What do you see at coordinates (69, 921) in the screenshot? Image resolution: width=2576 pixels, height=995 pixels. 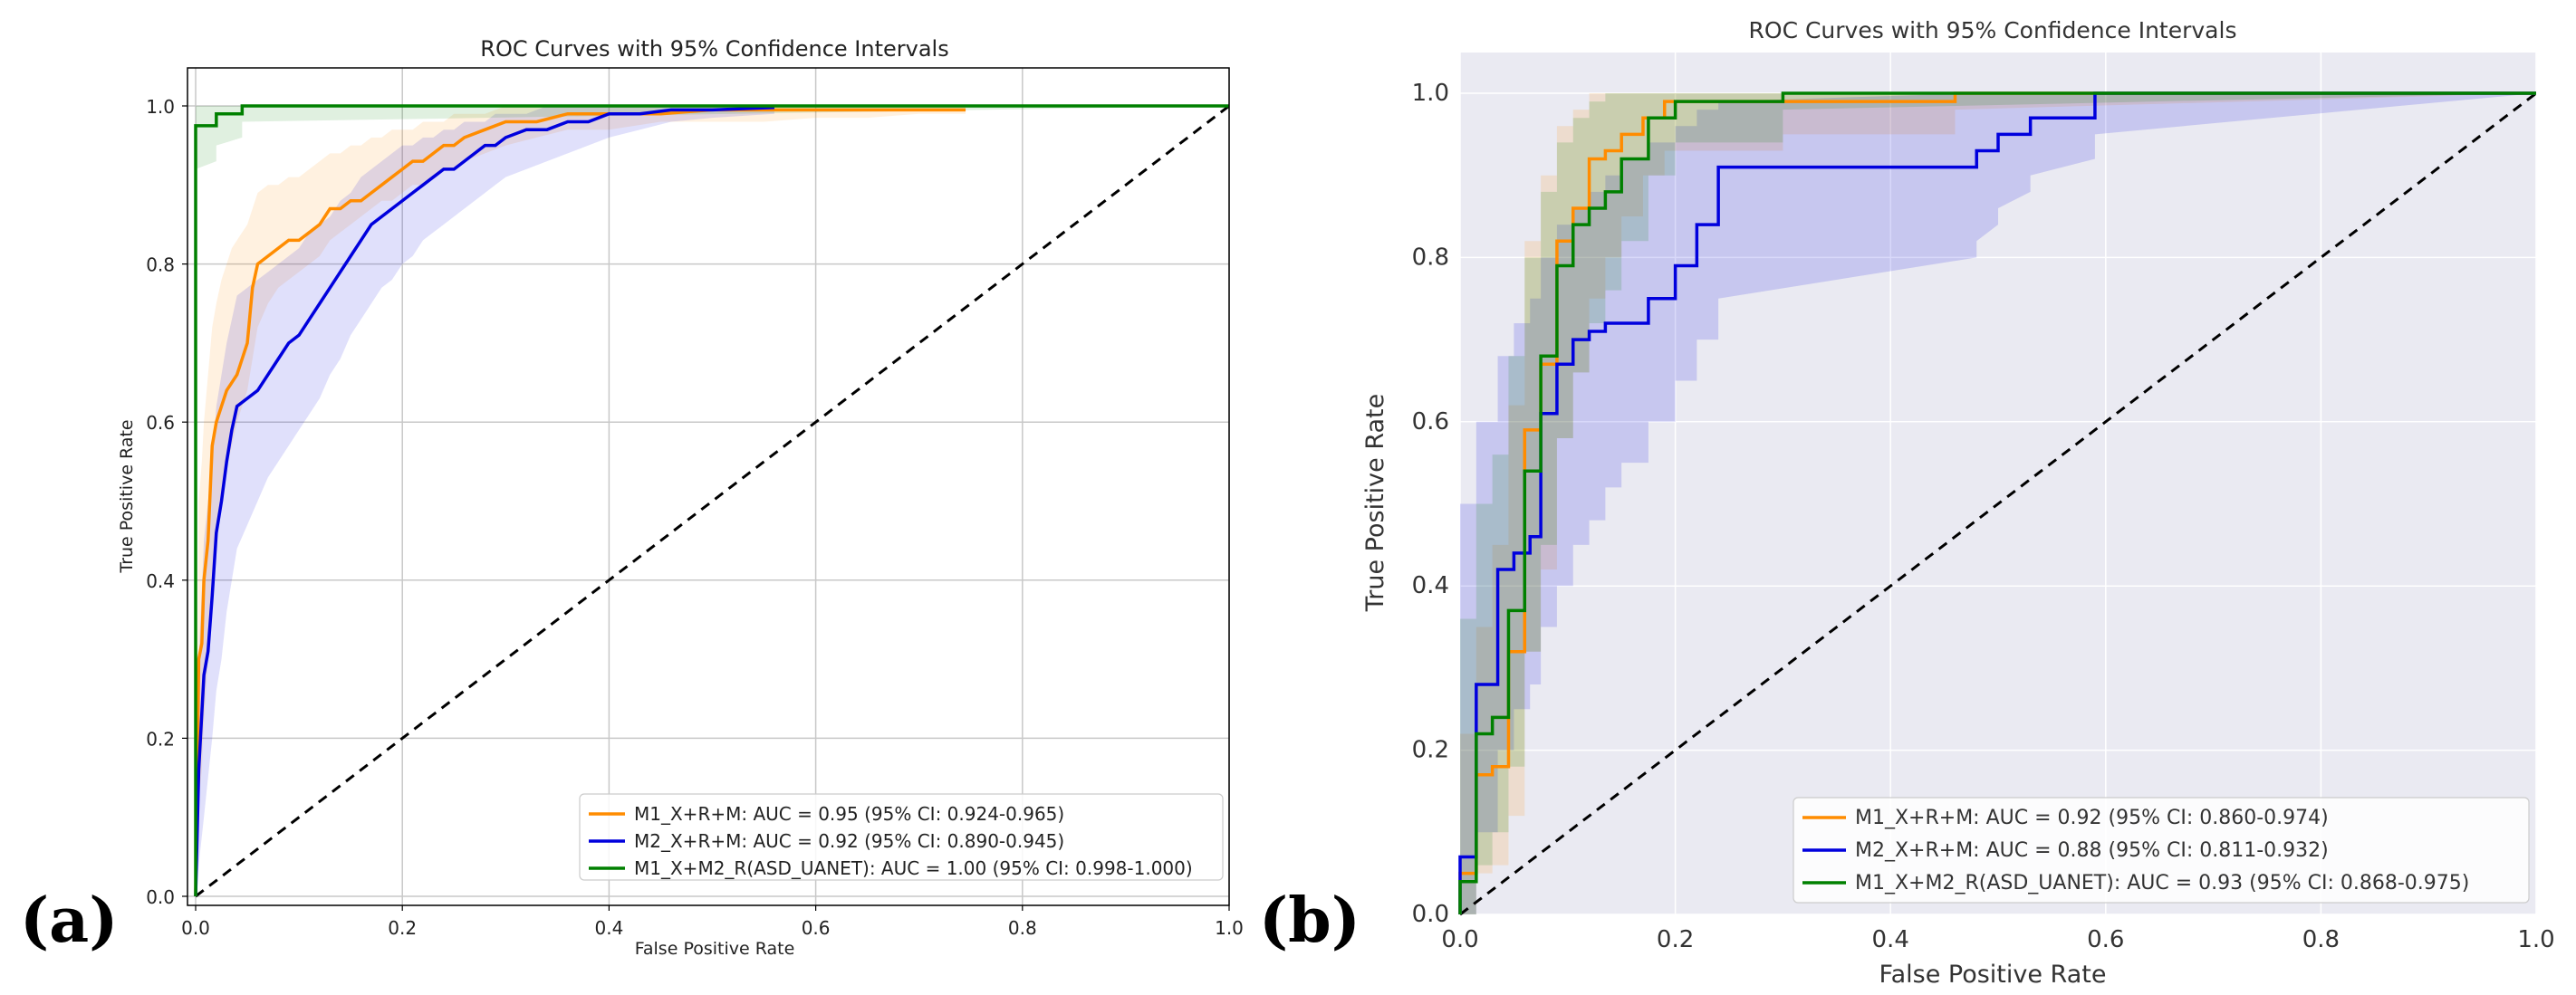 I see `panel-a-label: (a)` at bounding box center [69, 921].